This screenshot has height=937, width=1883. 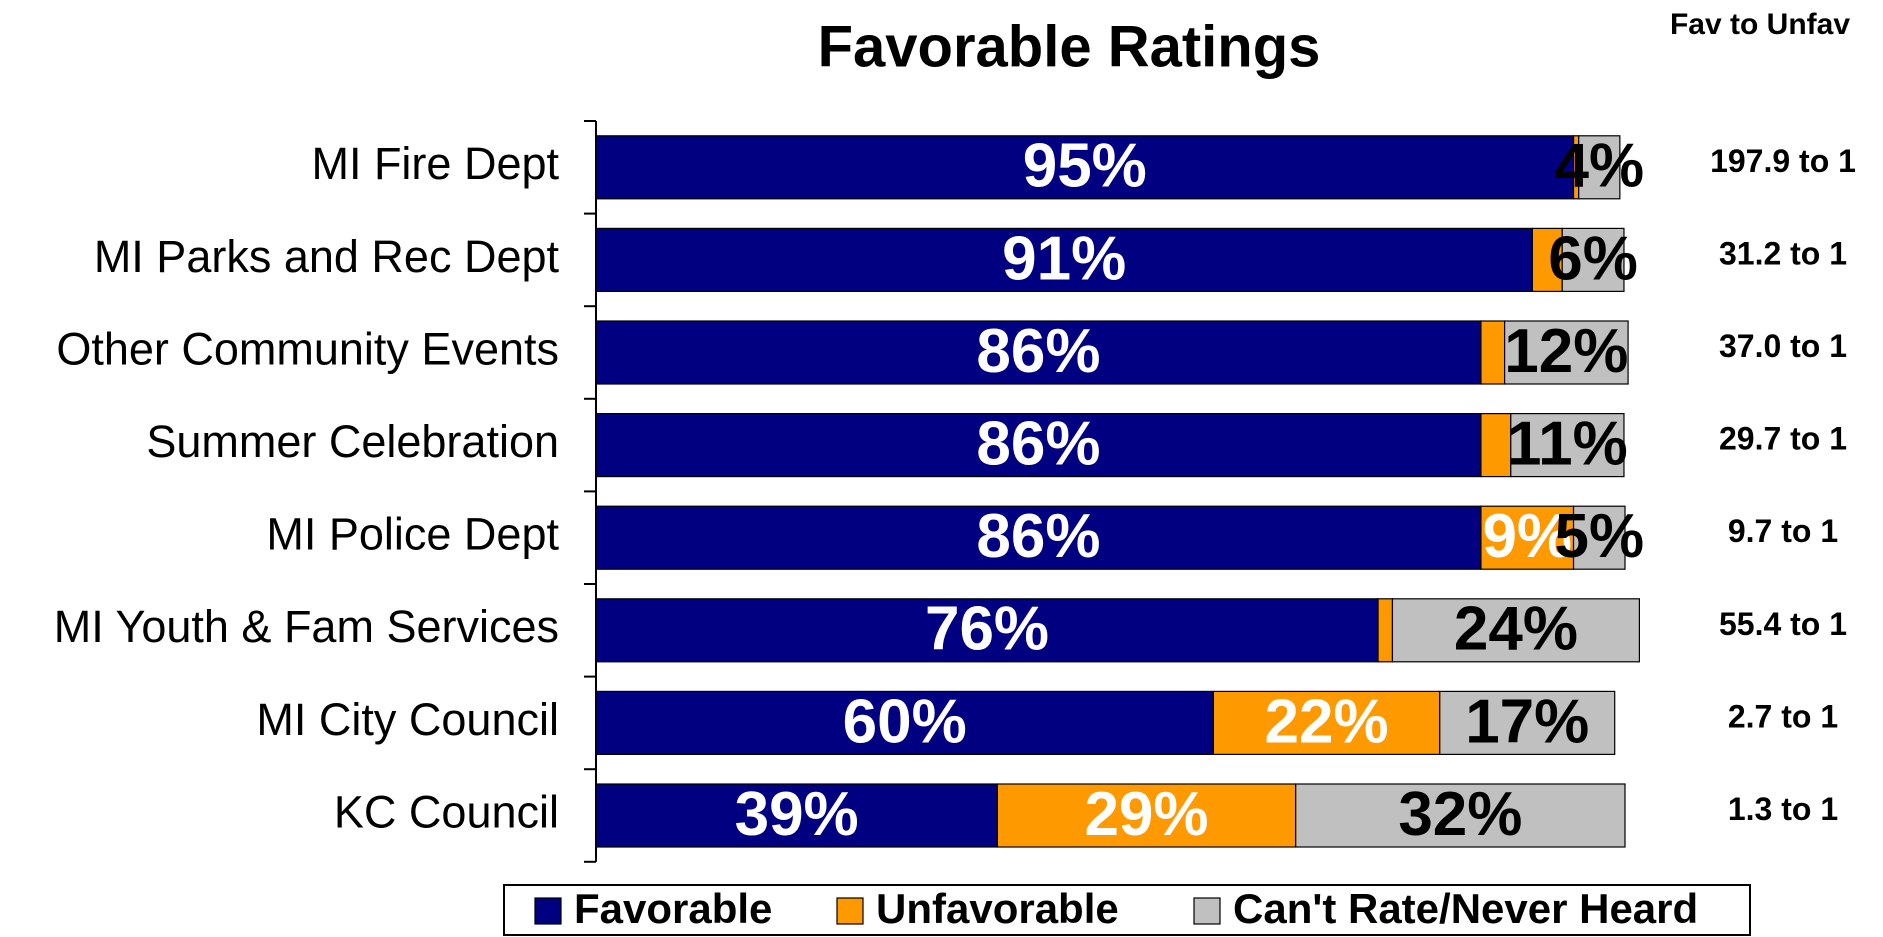 I want to click on data-label: 5%, so click(x=1599, y=536).